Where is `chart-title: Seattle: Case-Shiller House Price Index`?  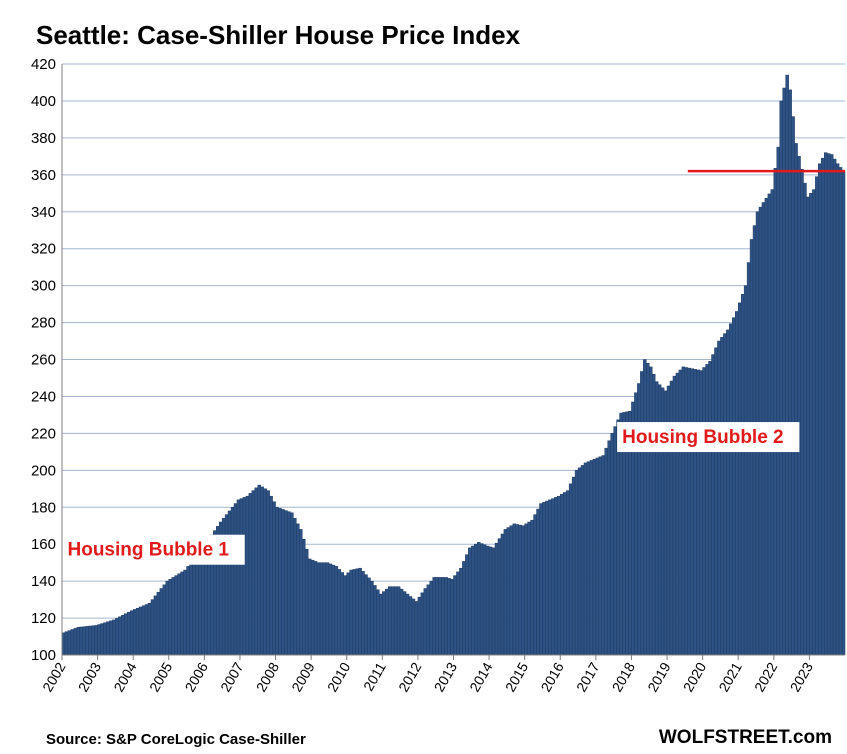 chart-title: Seattle: Case-Shiller House Price Index is located at coordinates (278, 35).